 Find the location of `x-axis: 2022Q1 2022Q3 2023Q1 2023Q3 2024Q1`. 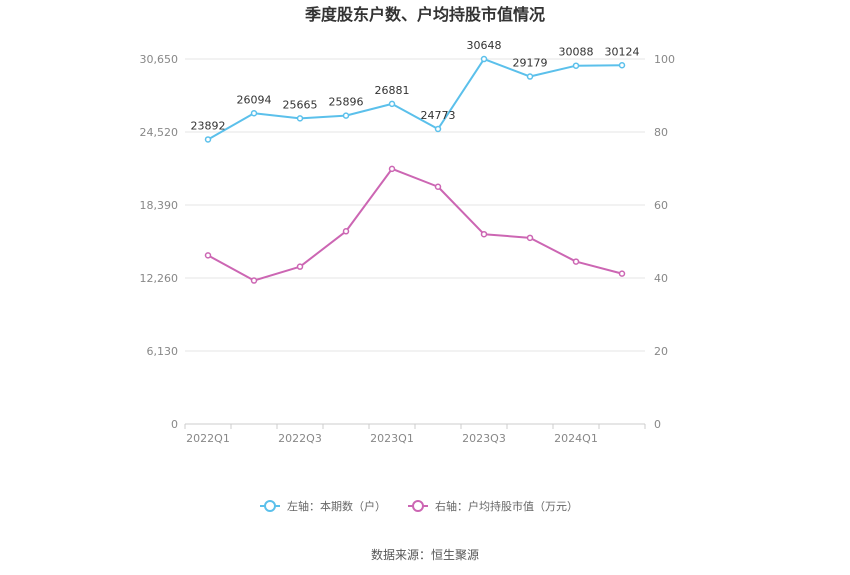

x-axis: 2022Q1 2022Q3 2023Q1 2023Q3 2024Q1 is located at coordinates (415, 434).